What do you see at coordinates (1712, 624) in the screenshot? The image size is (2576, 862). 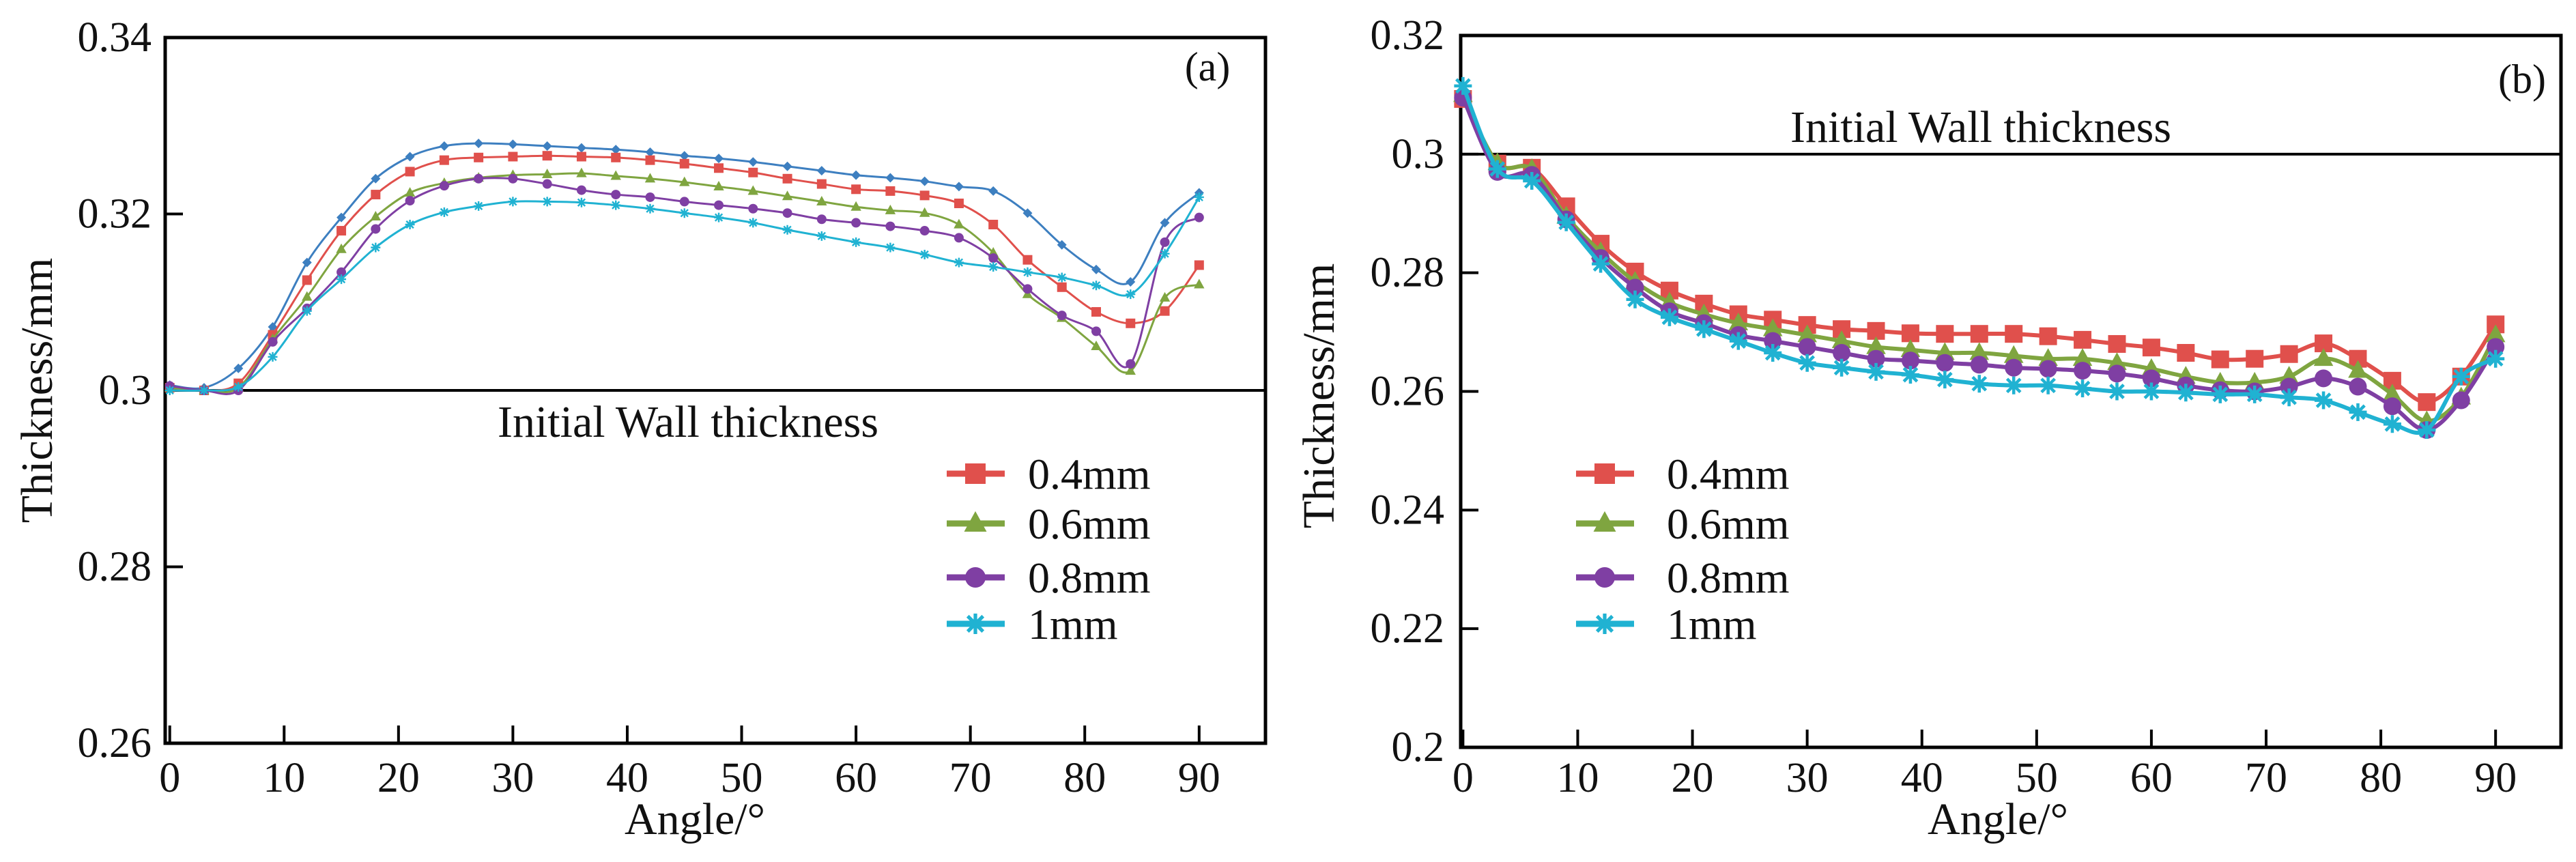 I see `legend-label: 1mm` at bounding box center [1712, 624].